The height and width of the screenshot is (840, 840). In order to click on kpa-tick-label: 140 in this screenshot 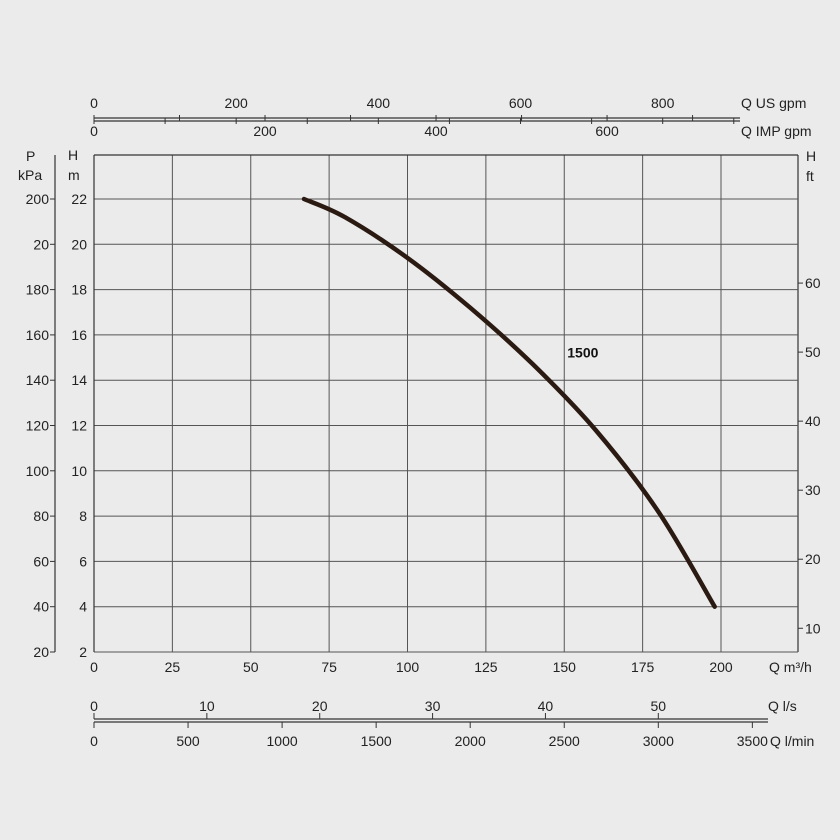, I will do `click(38, 380)`.